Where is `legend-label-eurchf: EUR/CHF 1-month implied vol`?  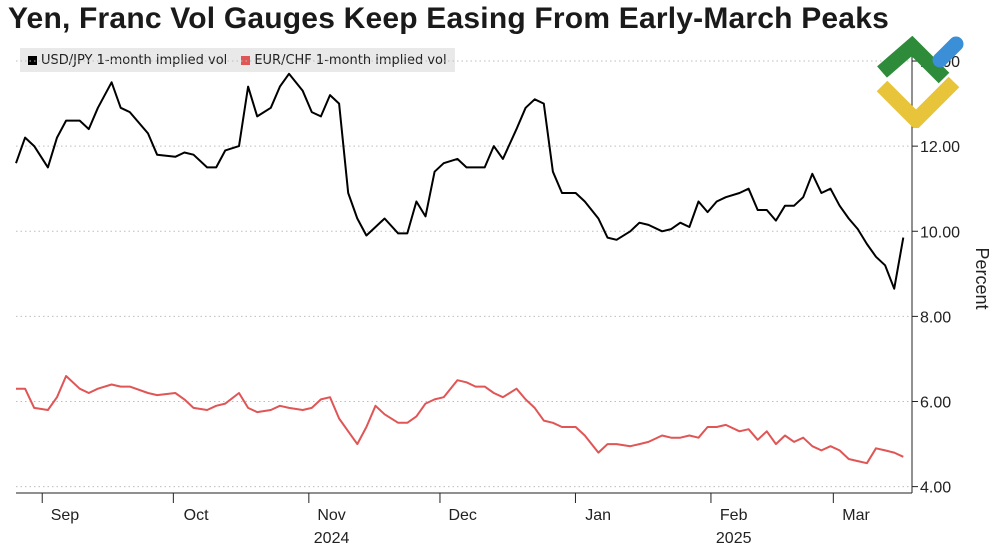 legend-label-eurchf: EUR/CHF 1-month implied vol is located at coordinates (350, 60).